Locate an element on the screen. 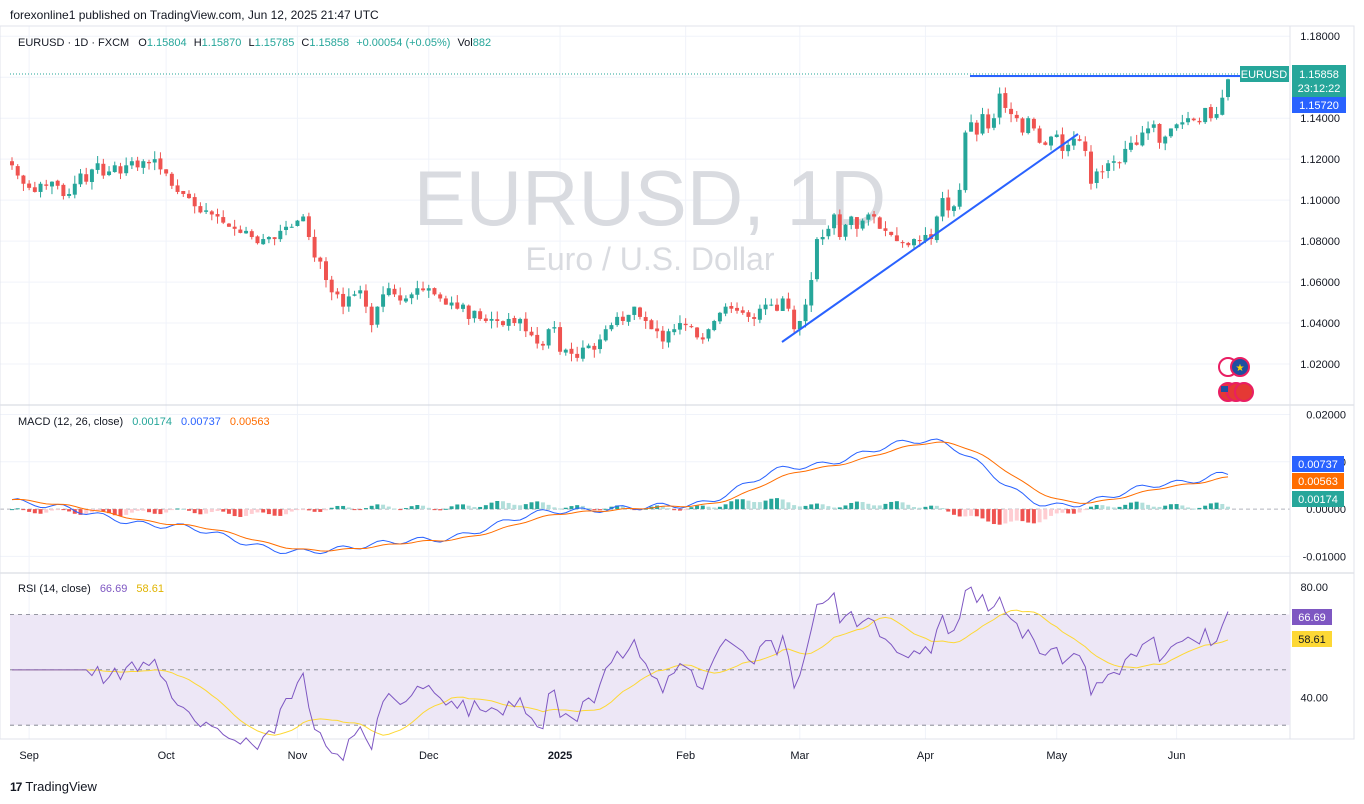 The width and height of the screenshot is (1364, 804). tradingview-logo-text: TradingView is located at coordinates (61, 786).